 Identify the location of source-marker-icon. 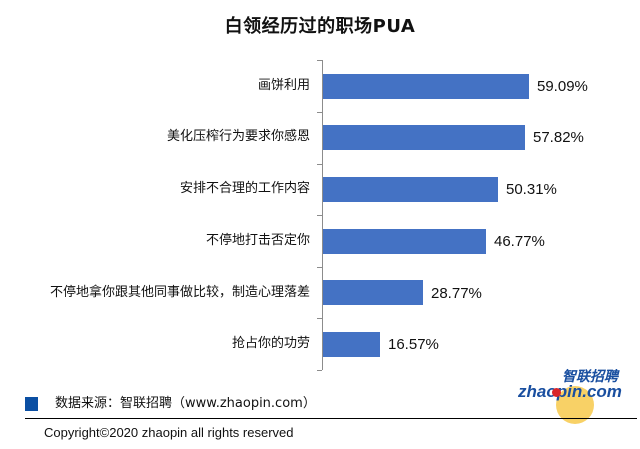
(31, 404).